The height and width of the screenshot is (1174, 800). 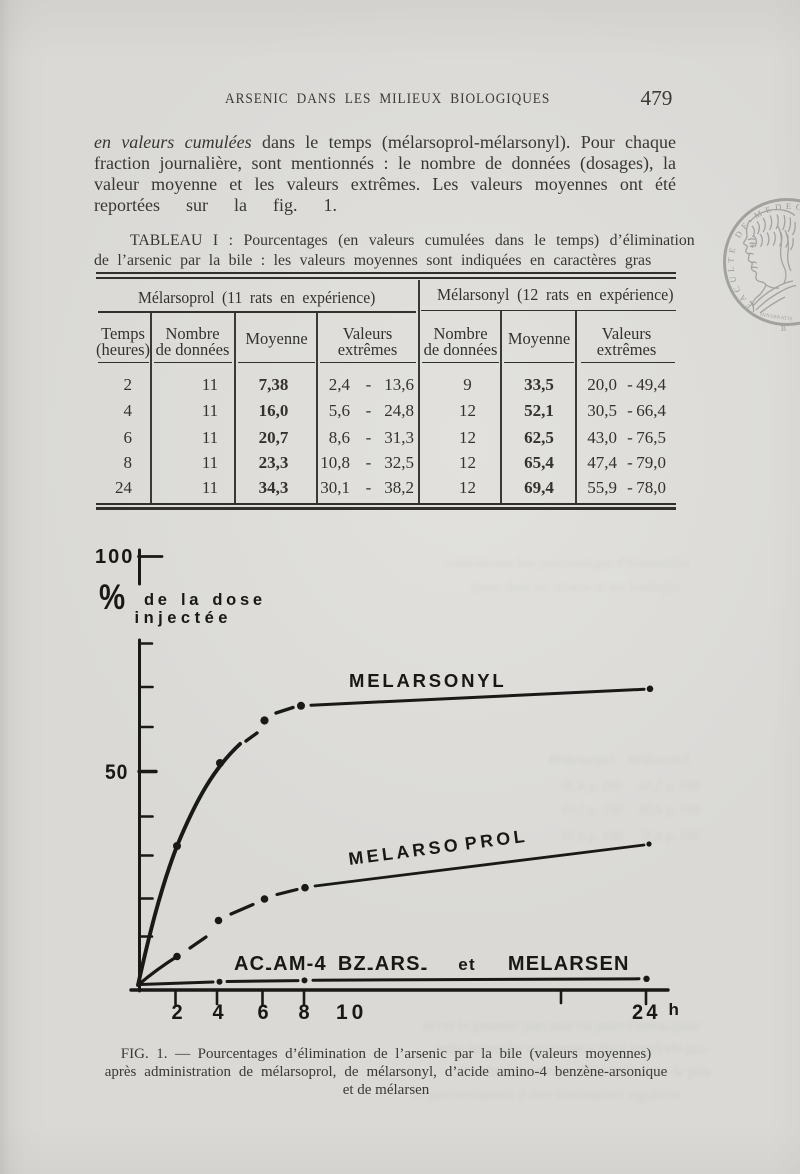 What do you see at coordinates (783, 328) in the screenshot?
I see `svg-text: B` at bounding box center [783, 328].